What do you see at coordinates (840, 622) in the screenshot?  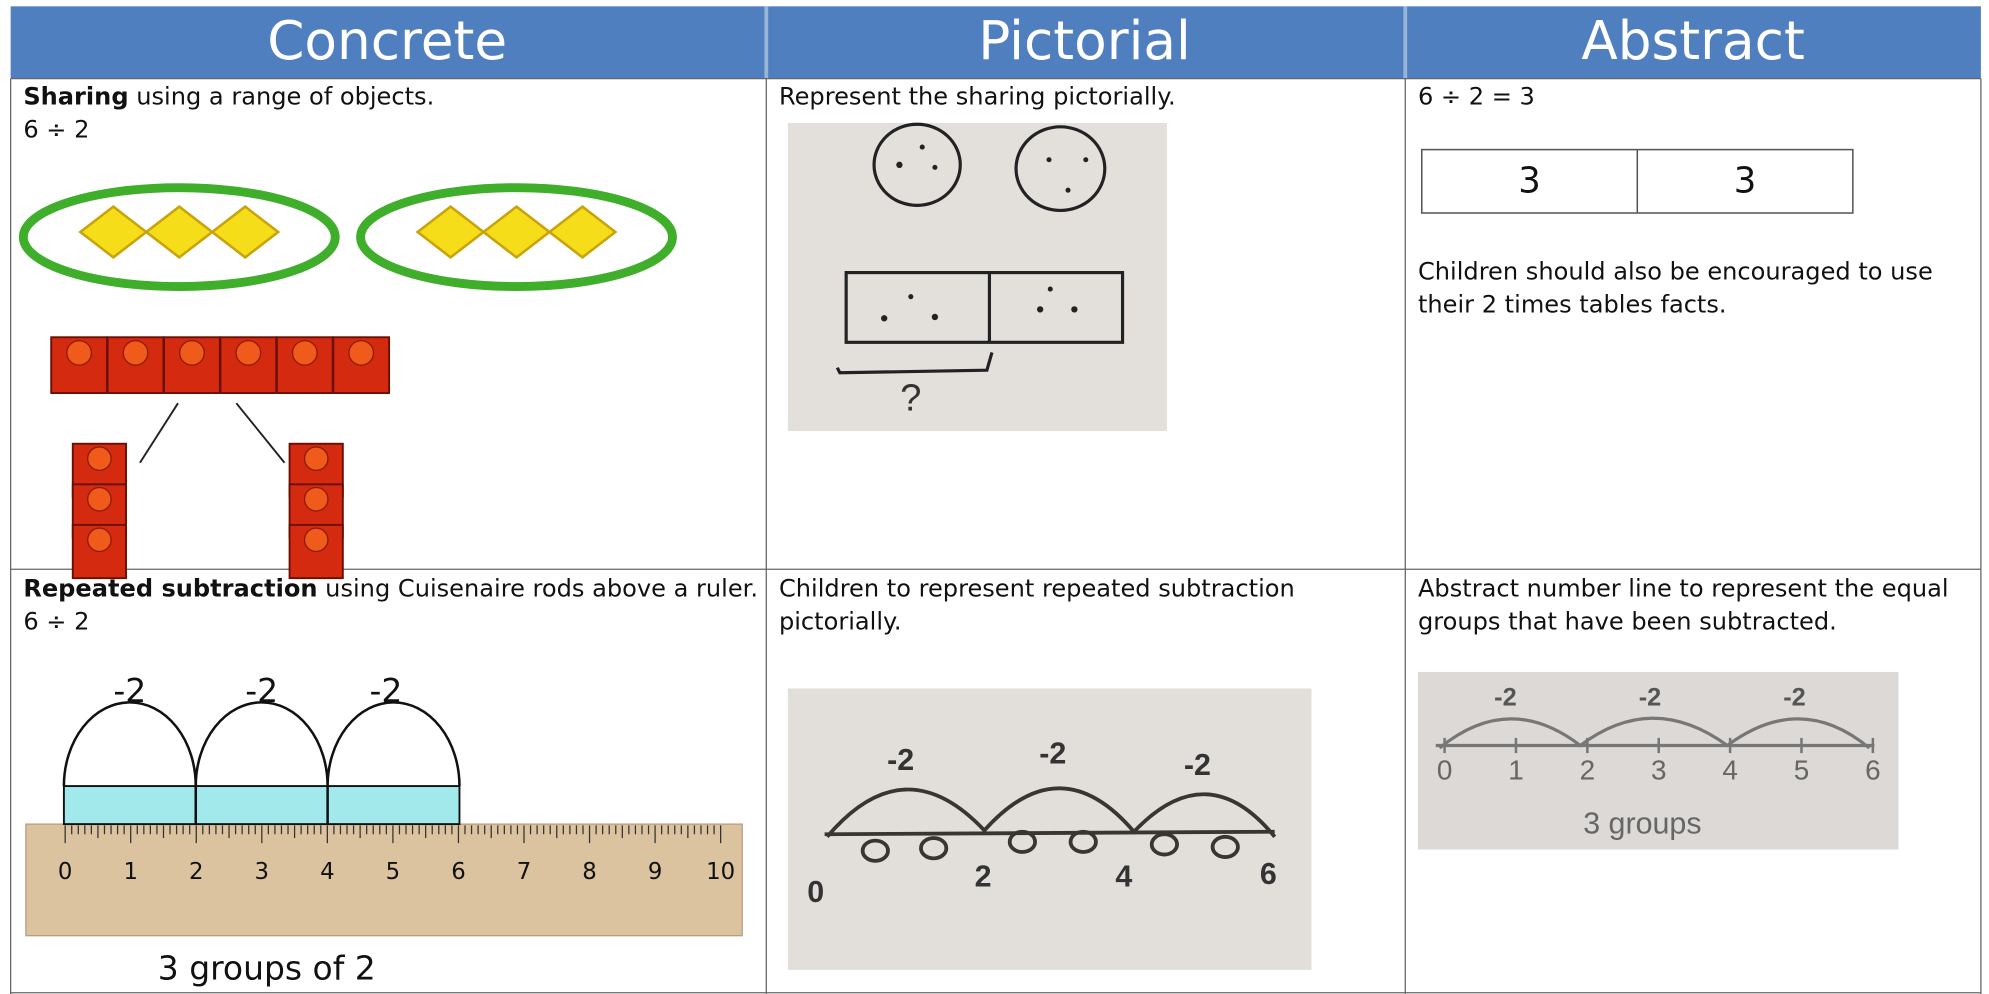 I see `cell-text: pictorially.` at bounding box center [840, 622].